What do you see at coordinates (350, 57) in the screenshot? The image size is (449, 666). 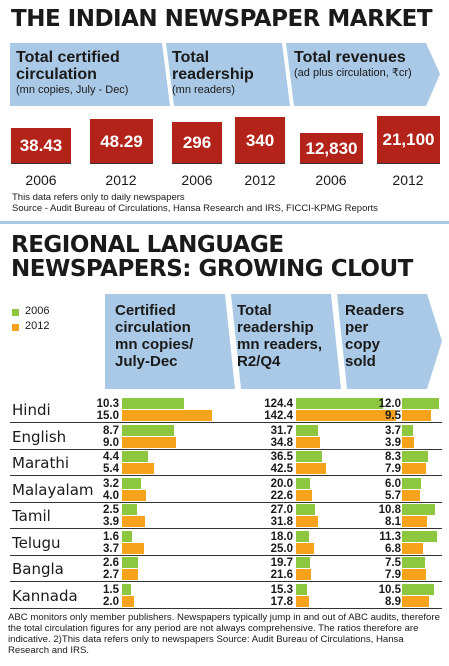 I see `revenues-header-title: Total revenues` at bounding box center [350, 57].